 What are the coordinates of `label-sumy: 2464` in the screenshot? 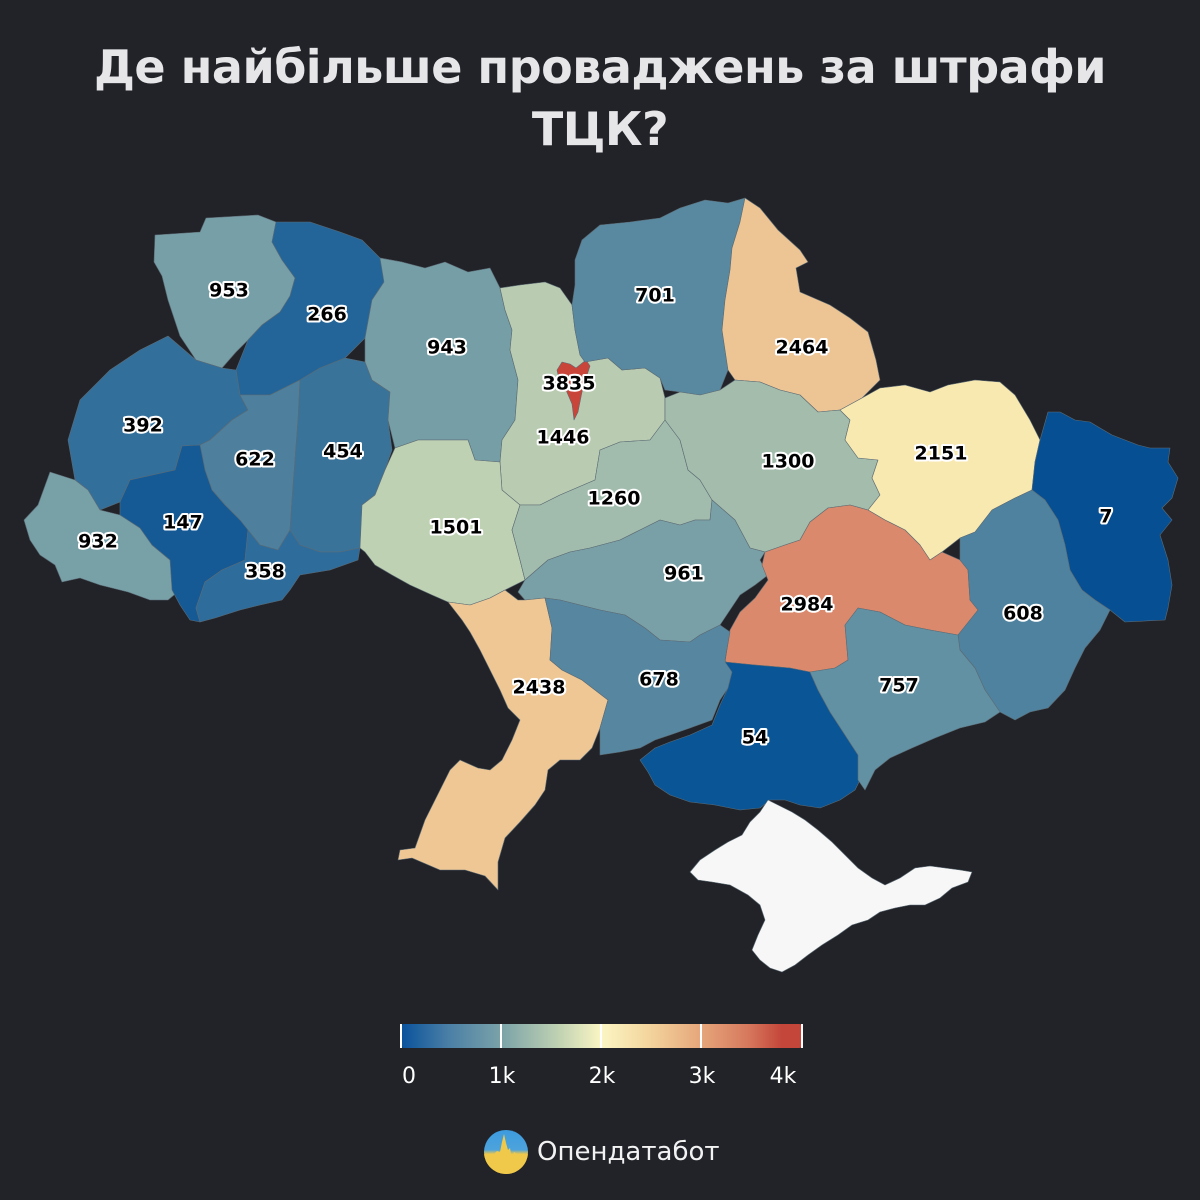 It's located at (802, 348).